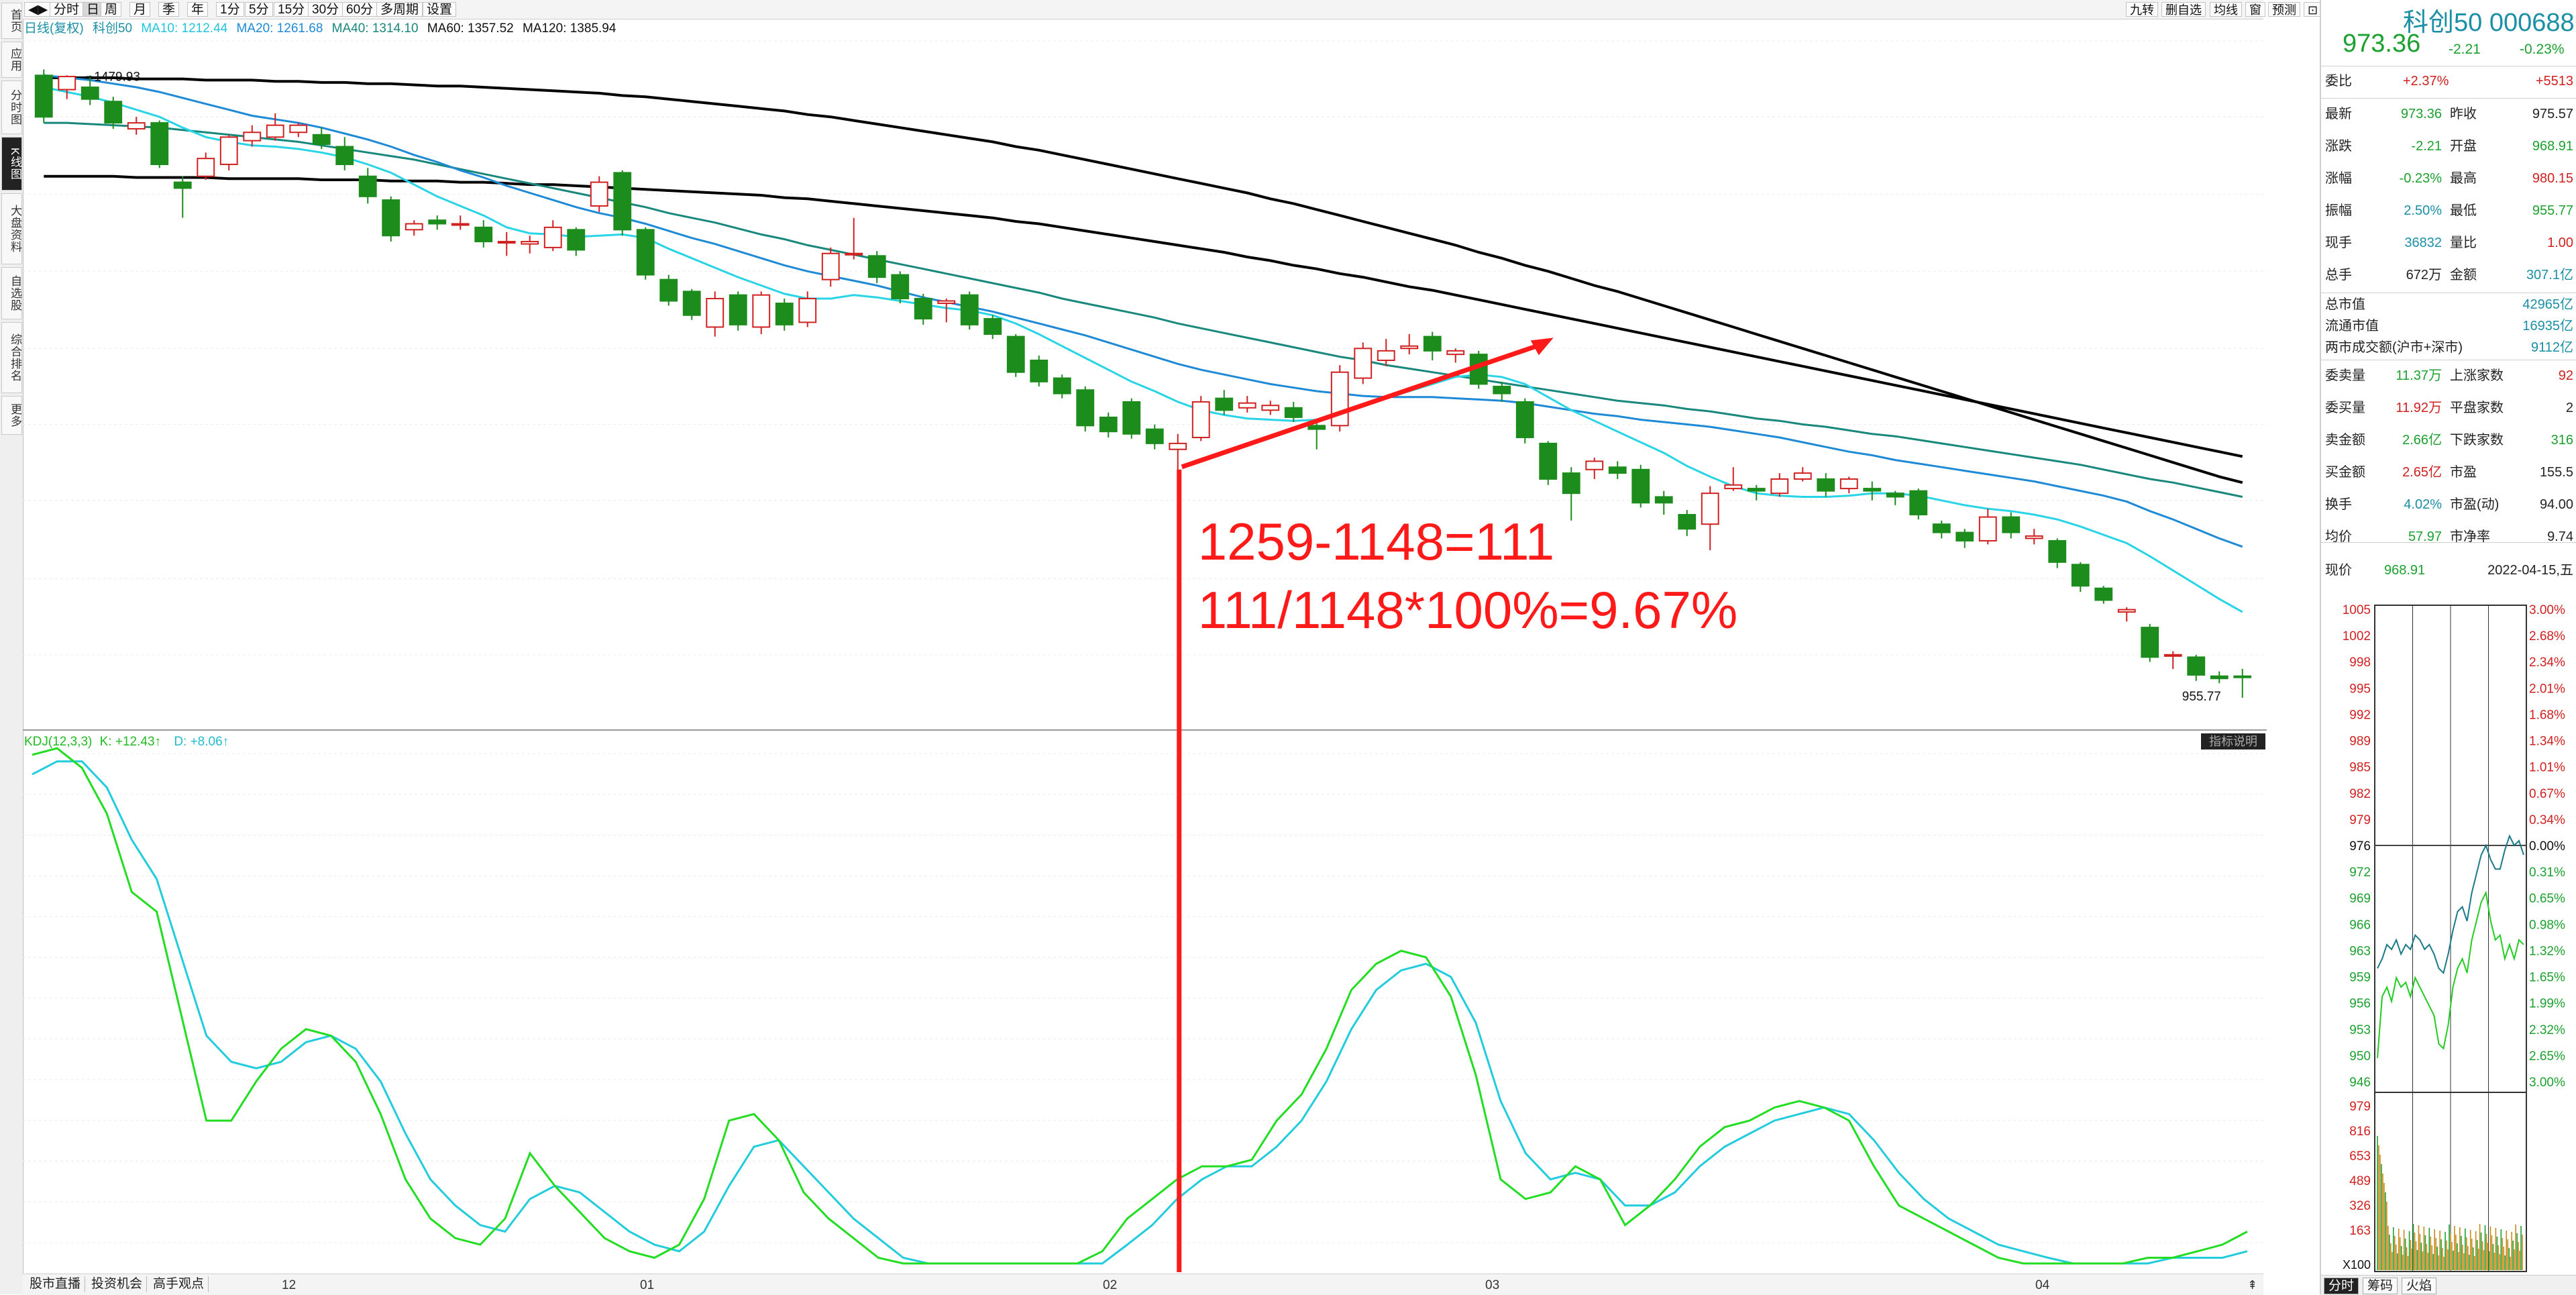  I want to click on period-tab-12: 设置, so click(440, 9).